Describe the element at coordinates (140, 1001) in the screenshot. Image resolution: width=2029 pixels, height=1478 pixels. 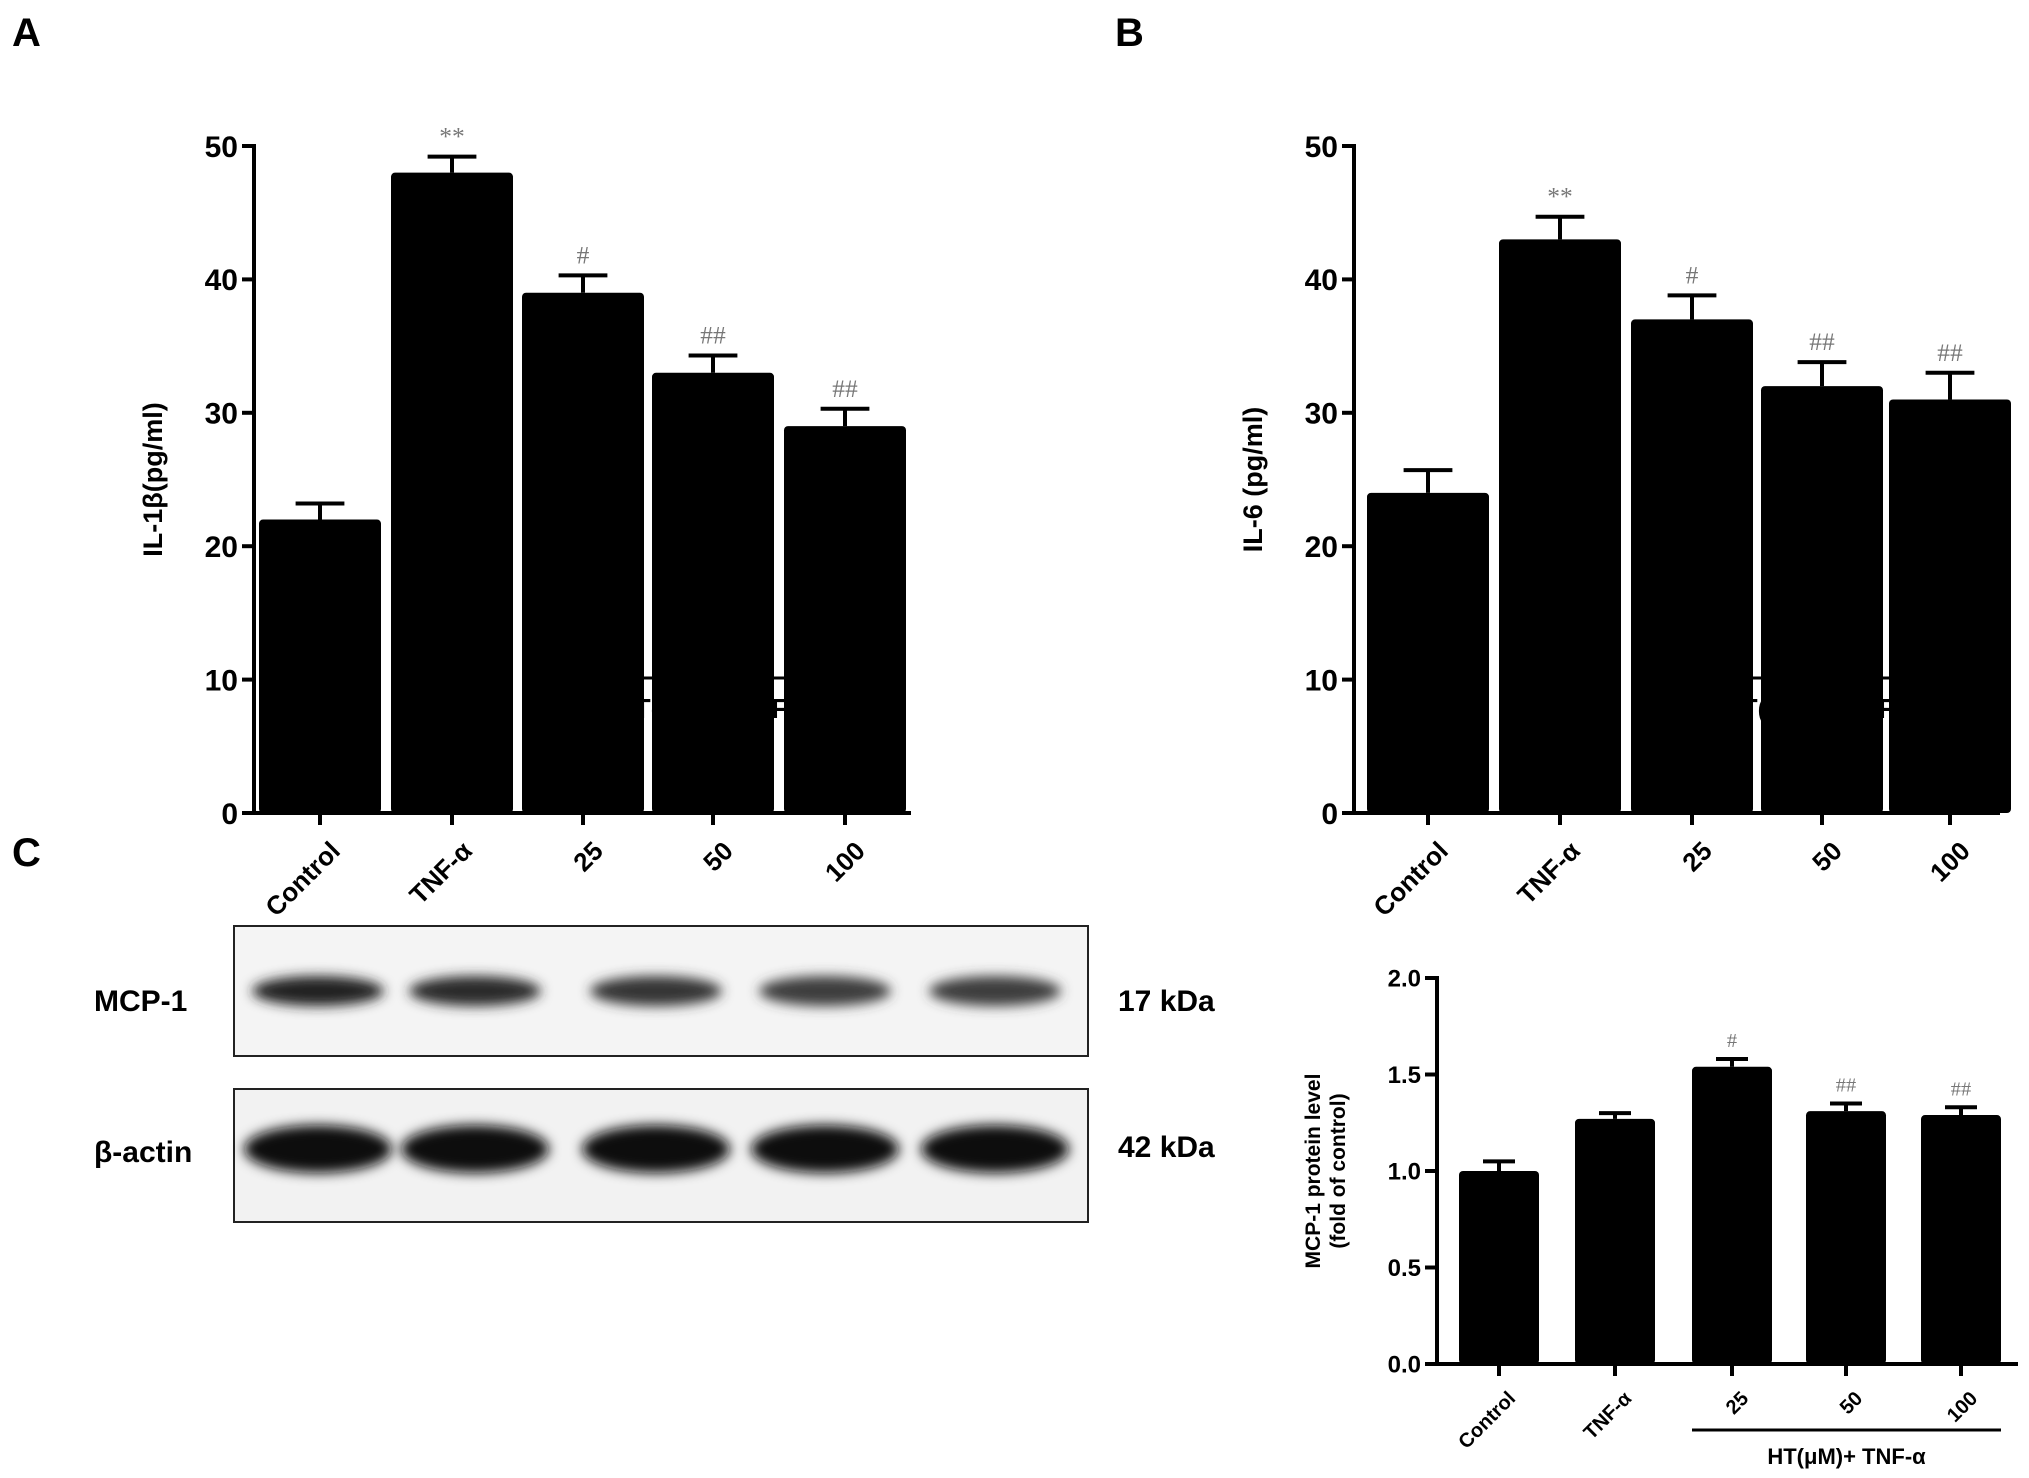
I see `blot-label-mcp1: MCP-1` at that location.